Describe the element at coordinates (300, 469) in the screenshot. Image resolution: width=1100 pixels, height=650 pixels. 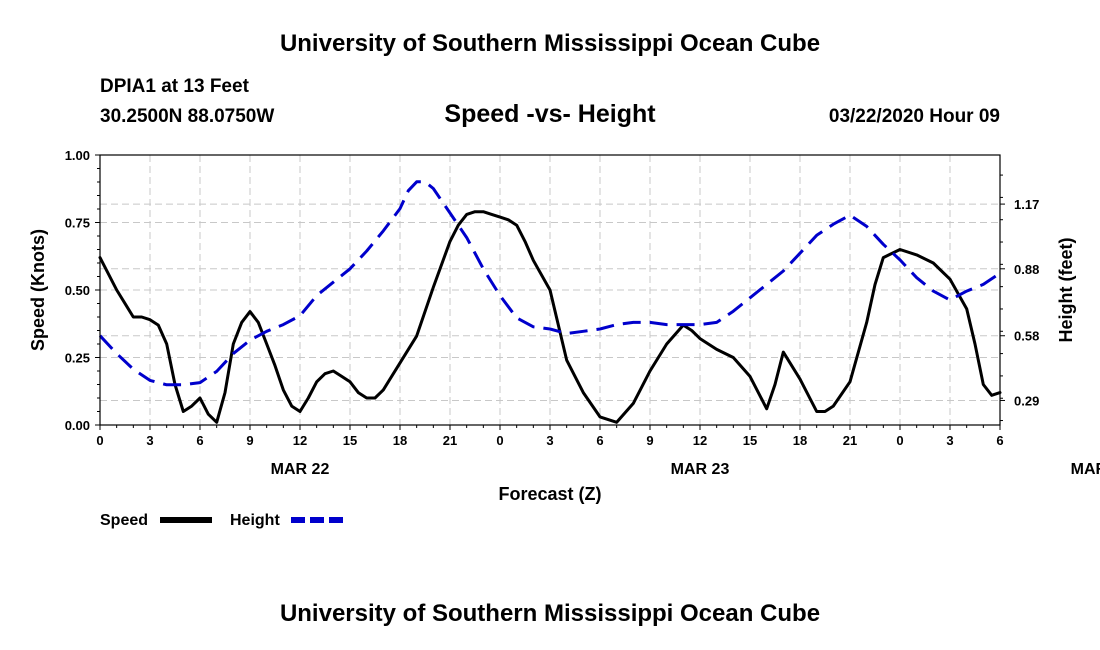
I see `day-label: MAR 22` at that location.